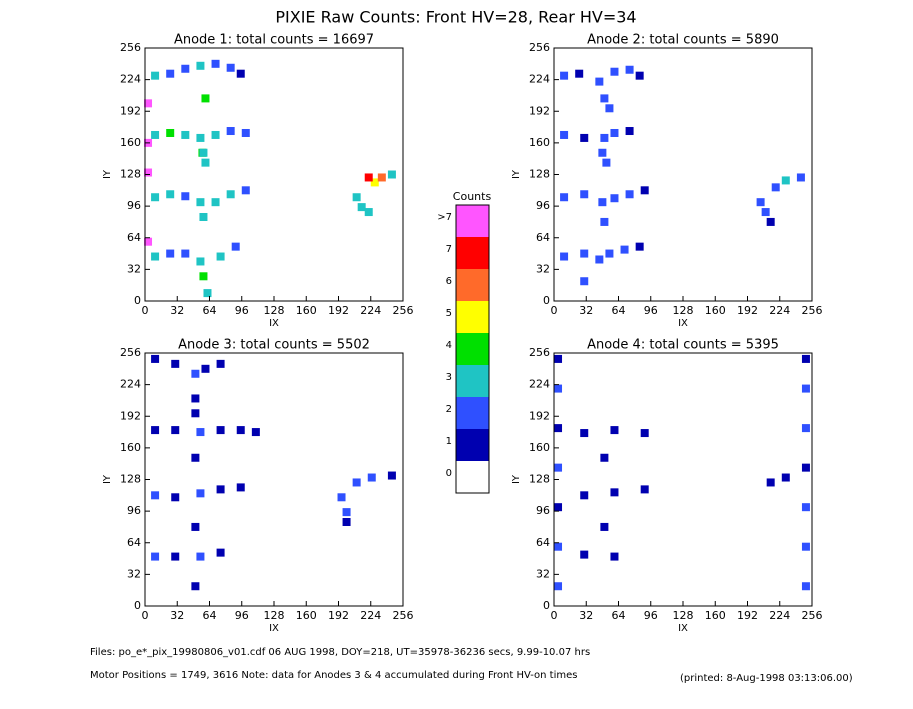 The height and width of the screenshot is (709, 913). I want to click on plot-frame, so click(274, 479).